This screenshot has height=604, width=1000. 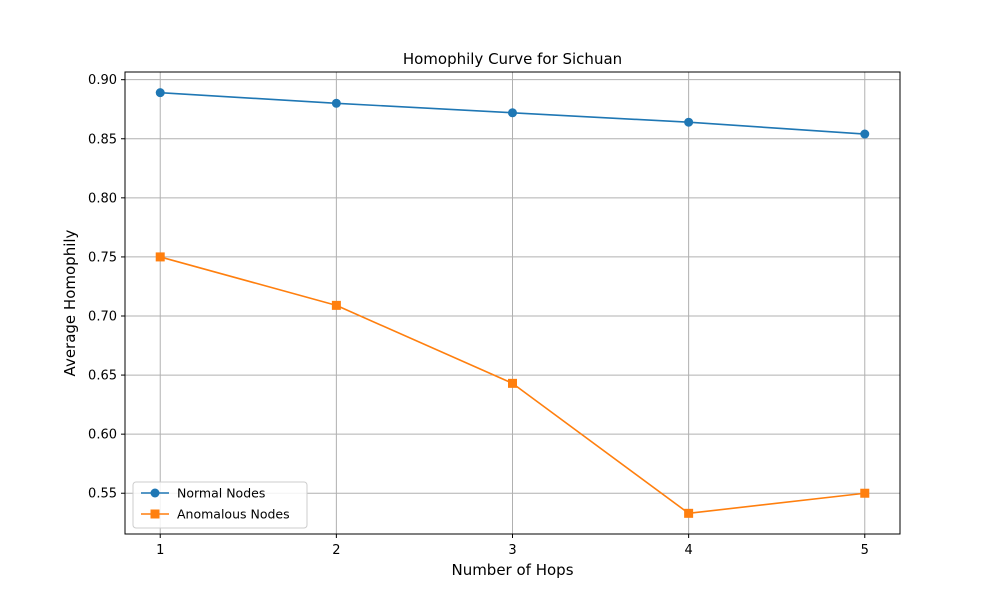 What do you see at coordinates (102, 198) in the screenshot?
I see `y-tick-label: 0.80` at bounding box center [102, 198].